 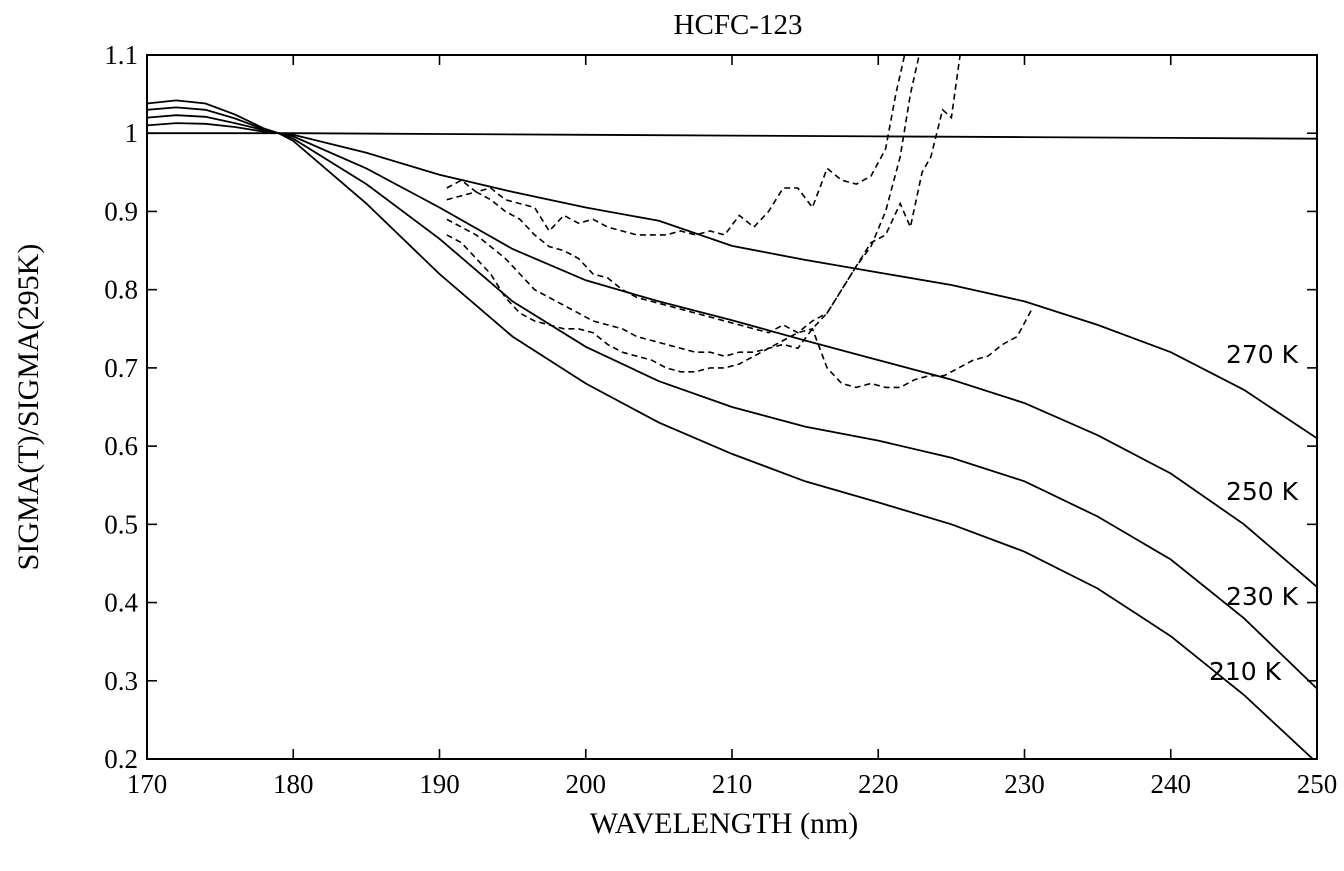 I want to click on curve-label-230k: 230 K, so click(x=1262, y=596).